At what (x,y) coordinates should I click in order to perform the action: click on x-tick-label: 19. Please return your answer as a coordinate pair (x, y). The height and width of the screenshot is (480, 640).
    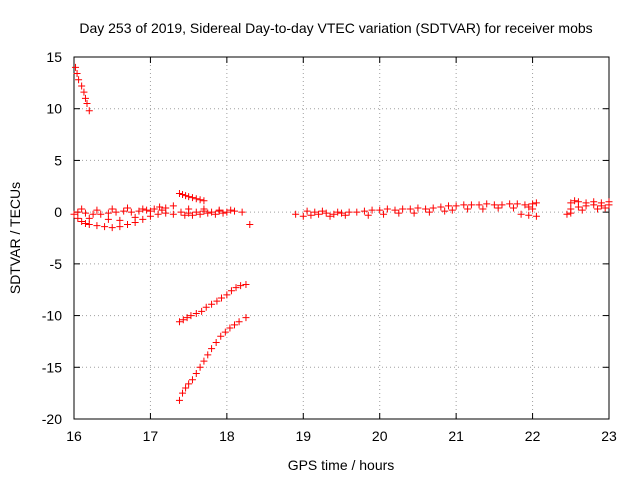
    Looking at the image, I should click on (303, 436).